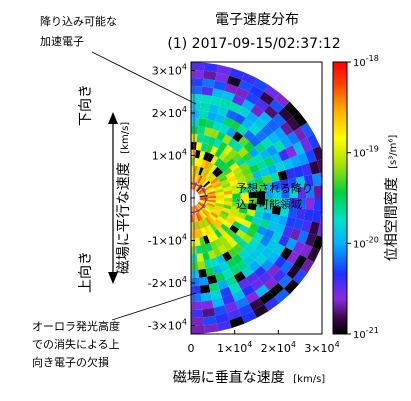 Image resolution: width=411 pixels, height=401 pixels. I want to click on x-axis-label-text: 磁場に垂直な速度, so click(229, 377).